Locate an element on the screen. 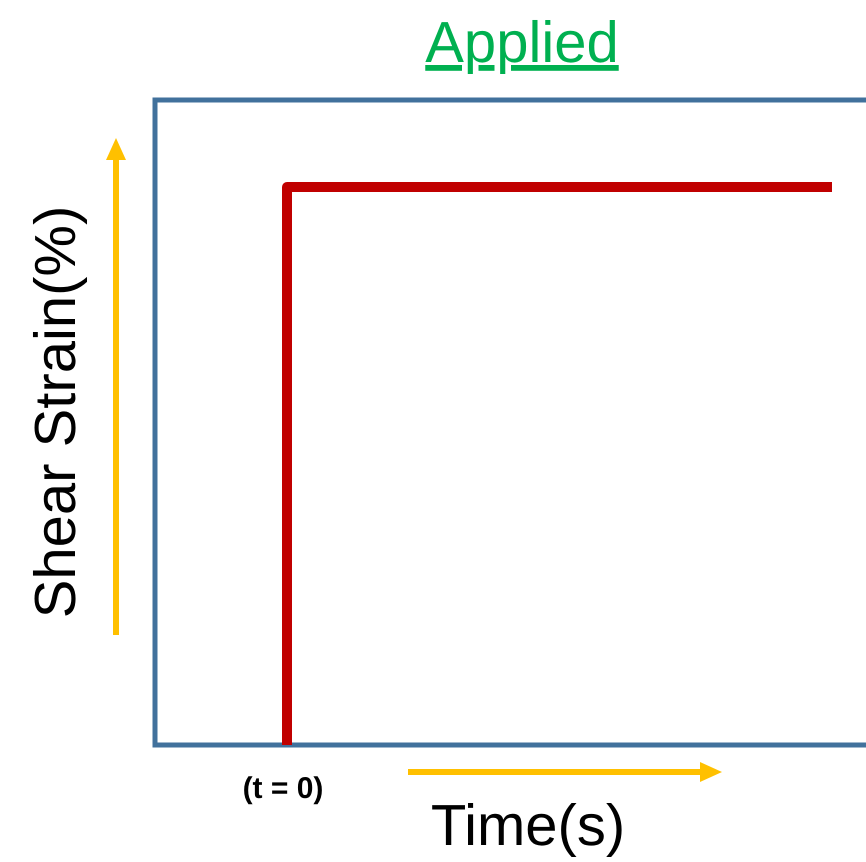 Image resolution: width=866 pixels, height=862 pixels. y-axis-title: Shear Strain(%) is located at coordinates (55, 412).